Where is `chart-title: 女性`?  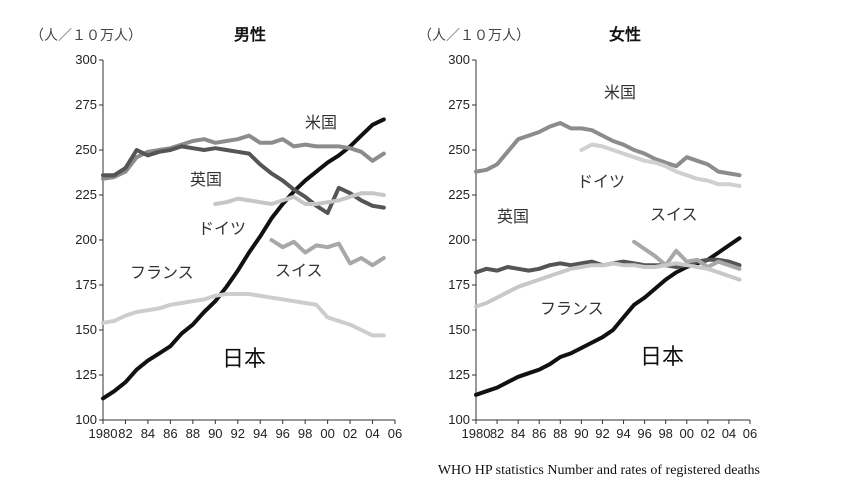
chart-title: 女性 is located at coordinates (625, 34).